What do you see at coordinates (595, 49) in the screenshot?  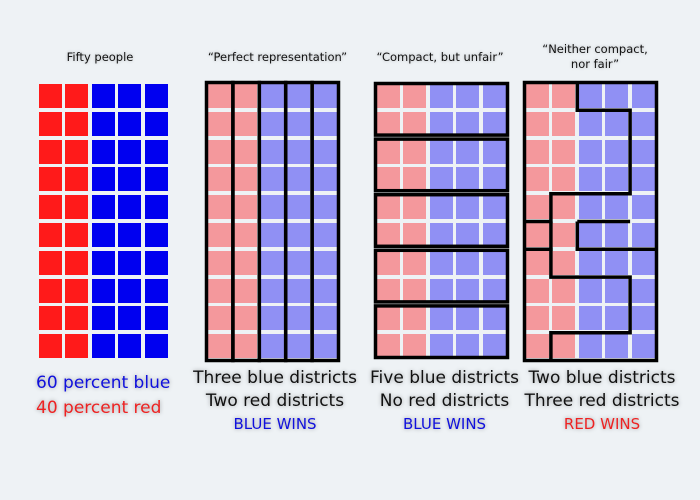 I see `panel-4-title-line-1: “Neither compact,` at bounding box center [595, 49].